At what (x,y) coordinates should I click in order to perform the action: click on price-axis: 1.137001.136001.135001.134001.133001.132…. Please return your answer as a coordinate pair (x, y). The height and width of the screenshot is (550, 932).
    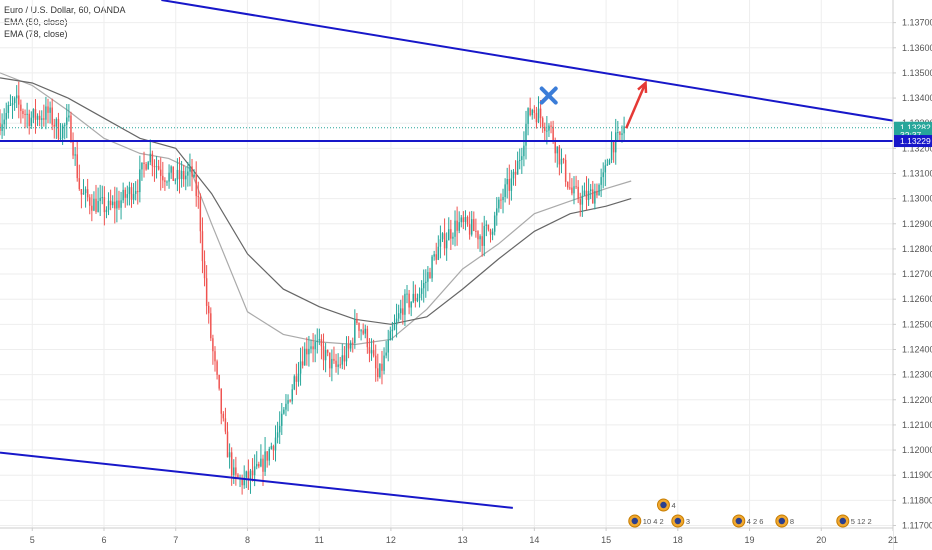
    Looking at the image, I should click on (912, 275).